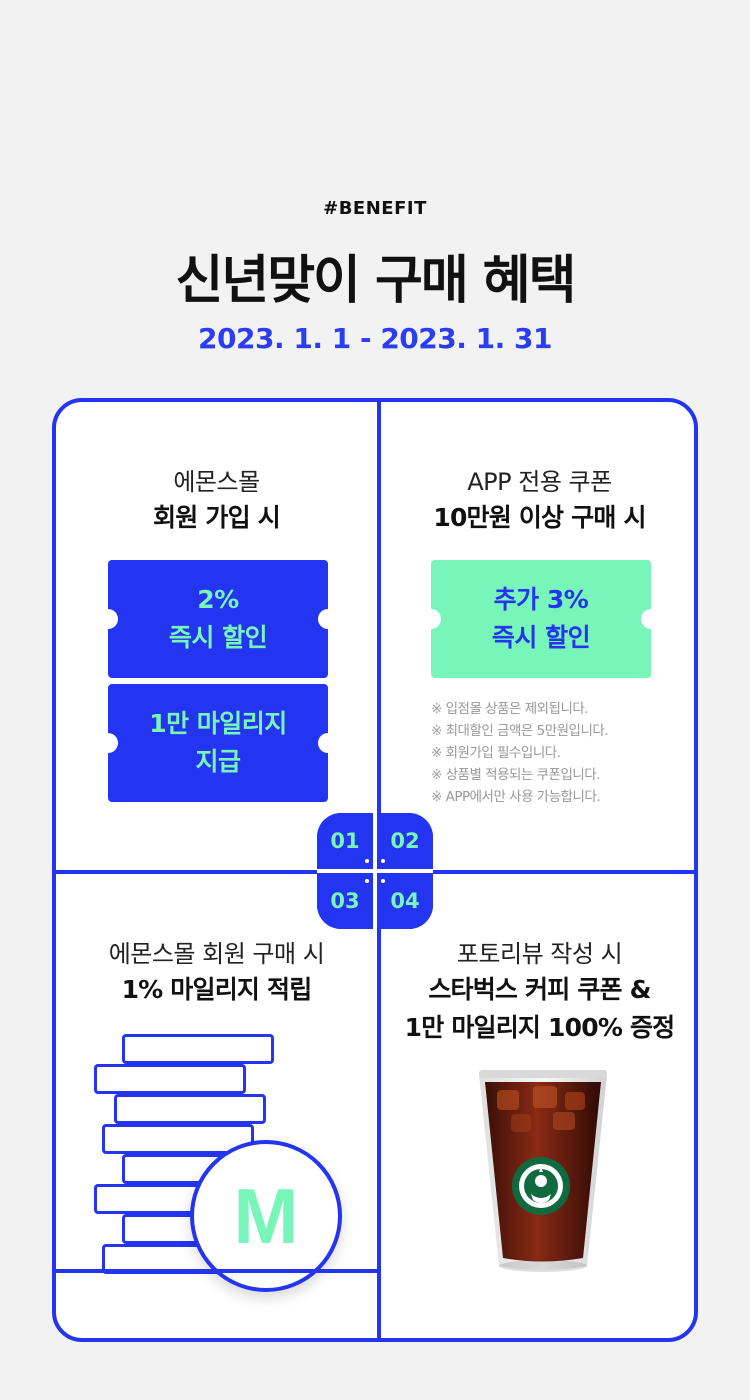 This screenshot has height=1400, width=750. Describe the element at coordinates (510, 709) in the screenshot. I see `note-item: ※ 입점몰 상품은 제외됩니다.` at that location.